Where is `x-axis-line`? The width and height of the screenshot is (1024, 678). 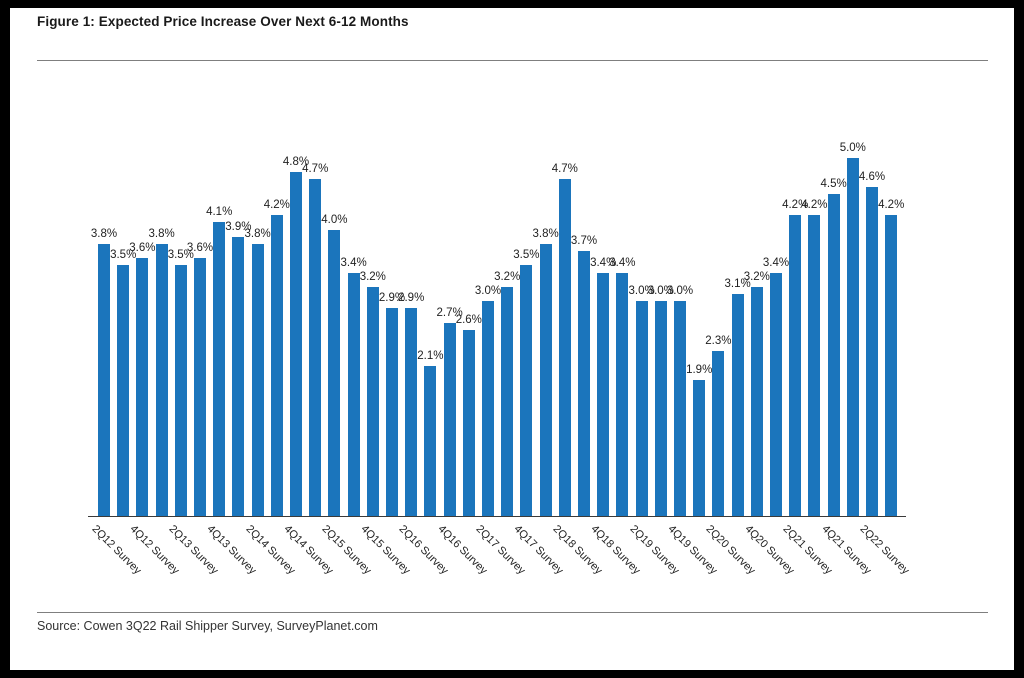
x-axis-line is located at coordinates (497, 516).